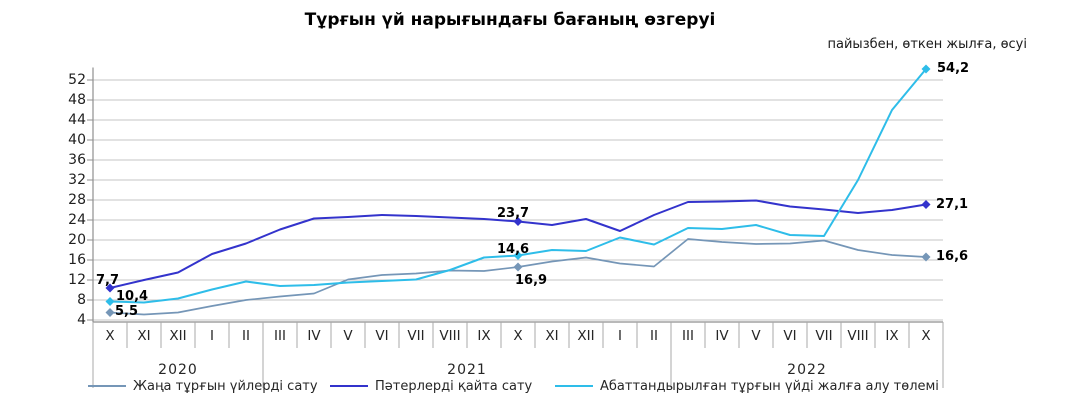 This screenshot has width=1067, height=411. What do you see at coordinates (178, 370) in the screenshot?
I see `x-axis-year-label: 2020` at bounding box center [178, 370].